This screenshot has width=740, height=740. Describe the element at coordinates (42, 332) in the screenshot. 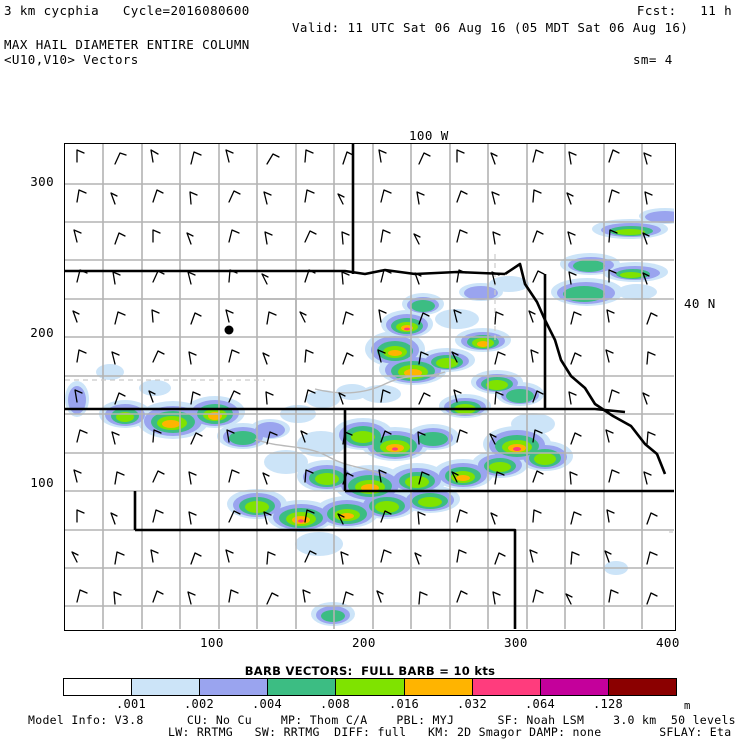

I see `y-tick-200: 200` at that location.